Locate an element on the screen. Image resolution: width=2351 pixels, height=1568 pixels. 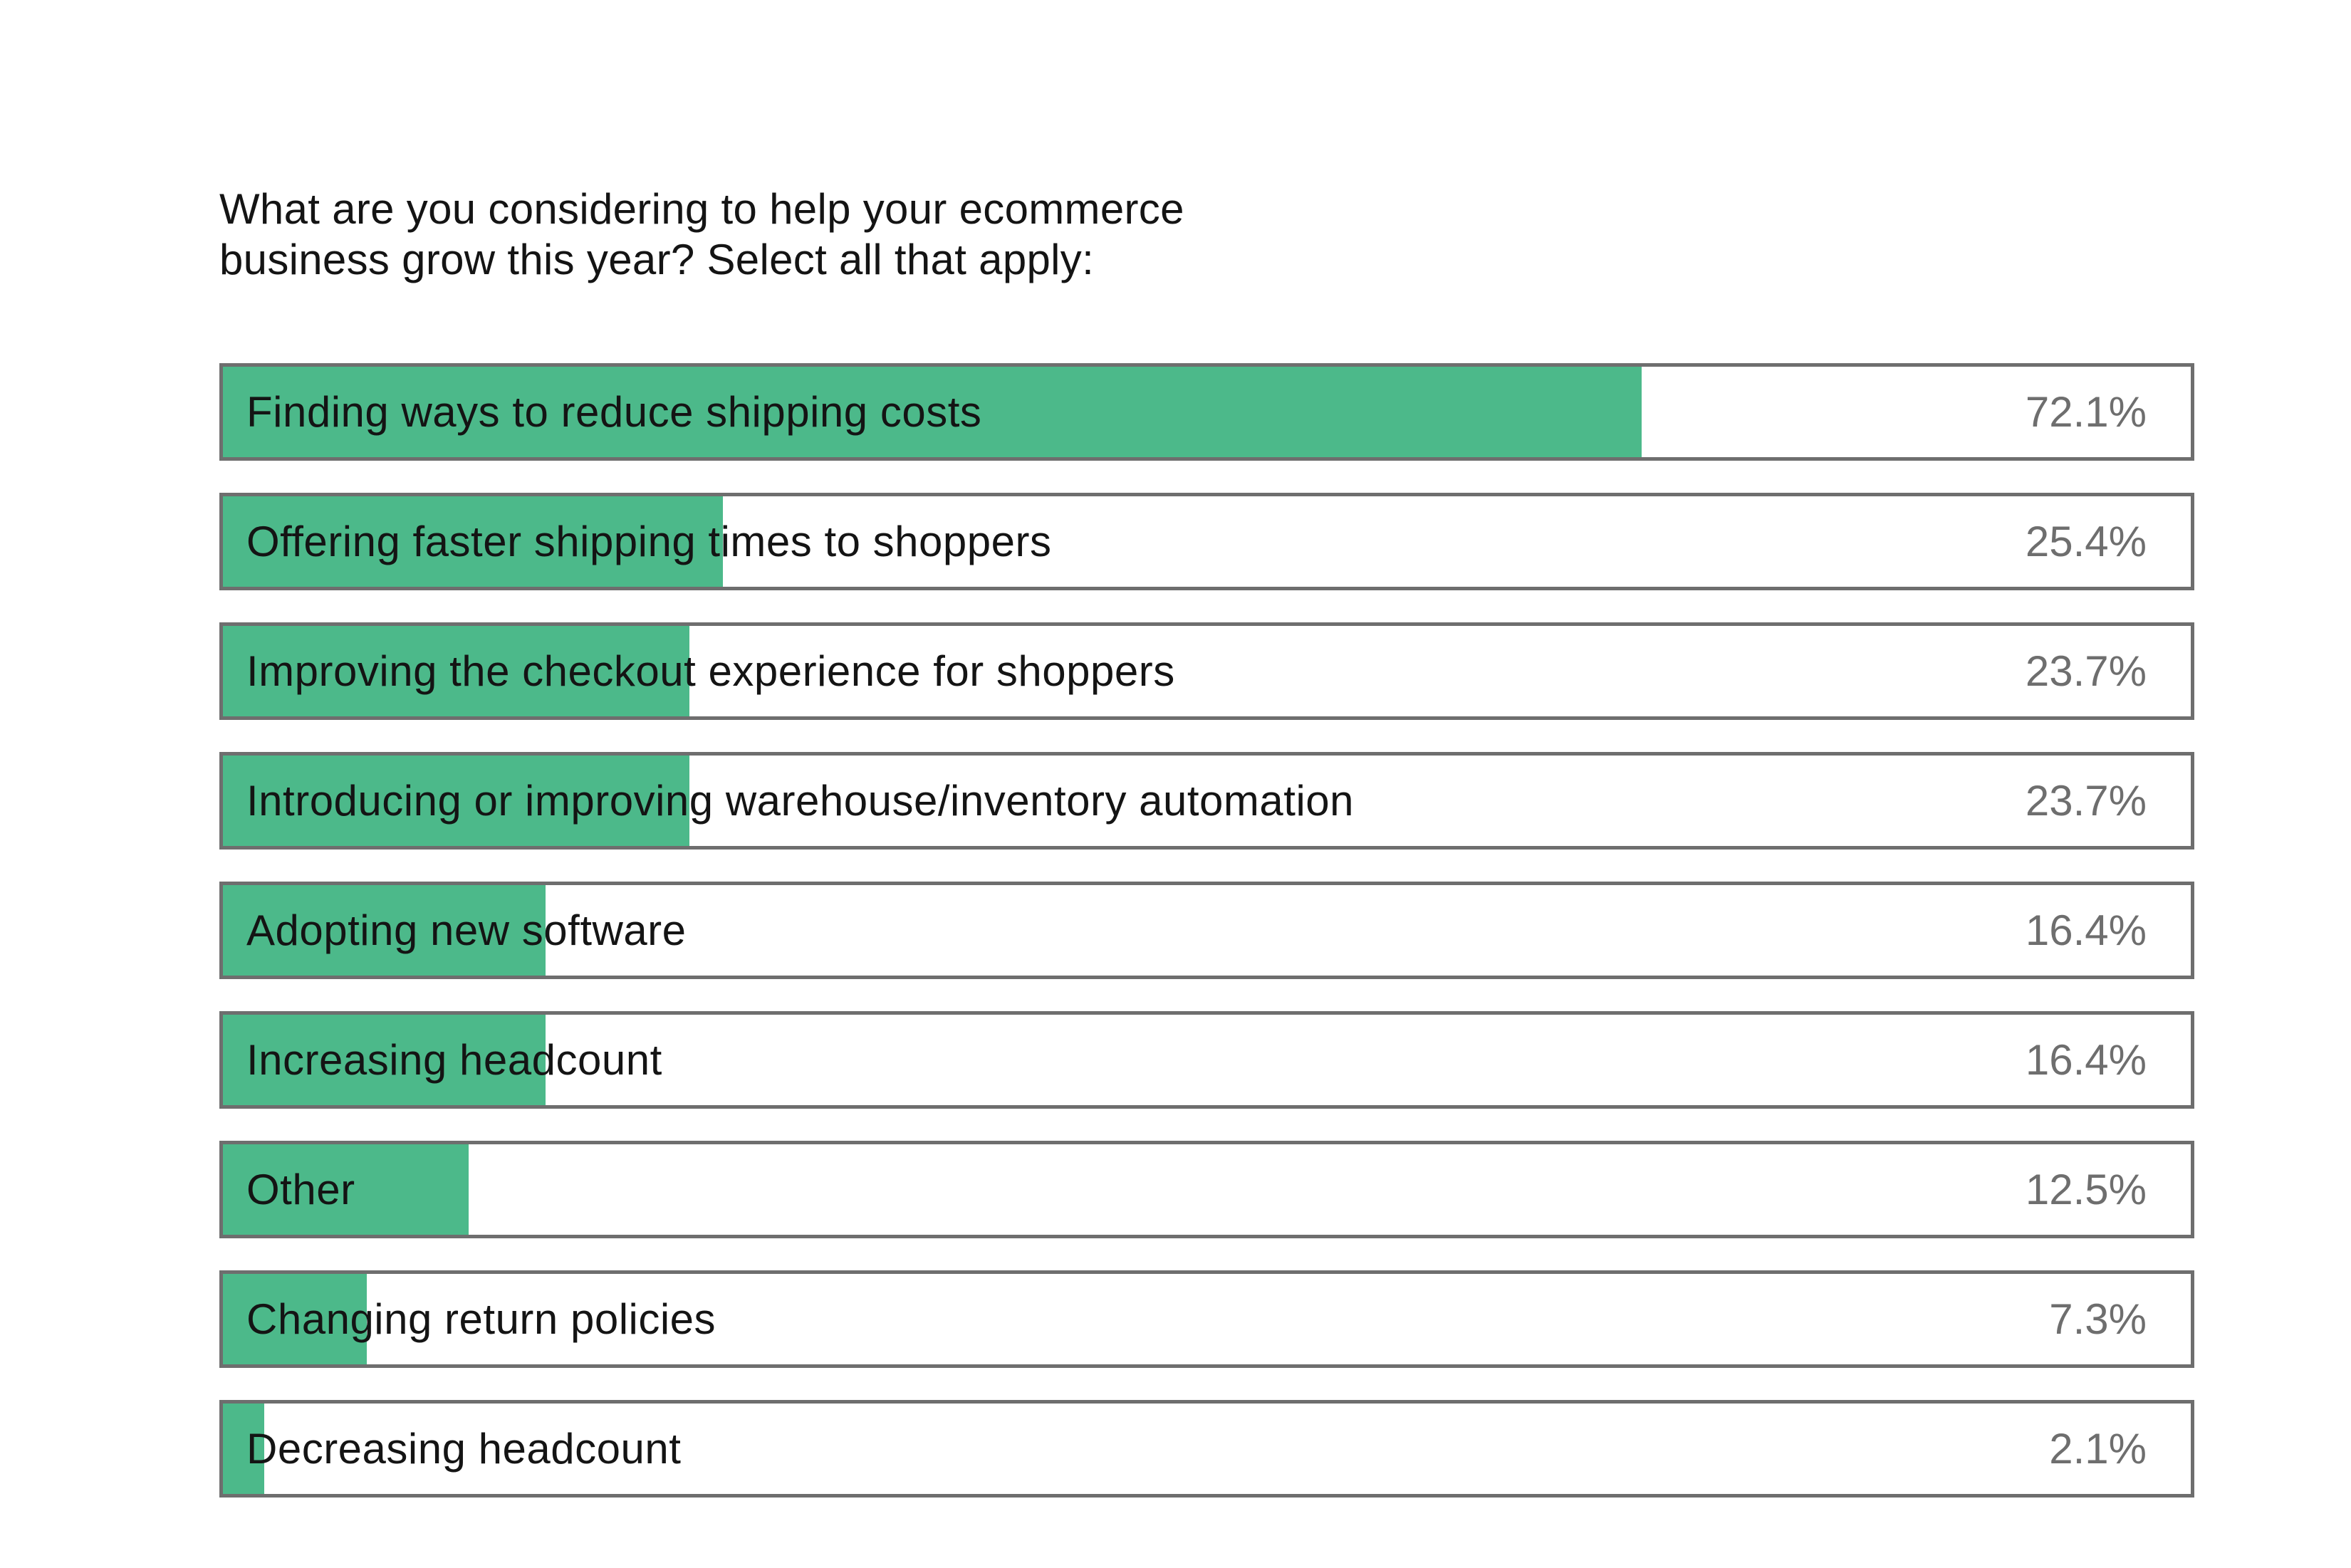
bar-label: Other is located at coordinates (301, 1189).